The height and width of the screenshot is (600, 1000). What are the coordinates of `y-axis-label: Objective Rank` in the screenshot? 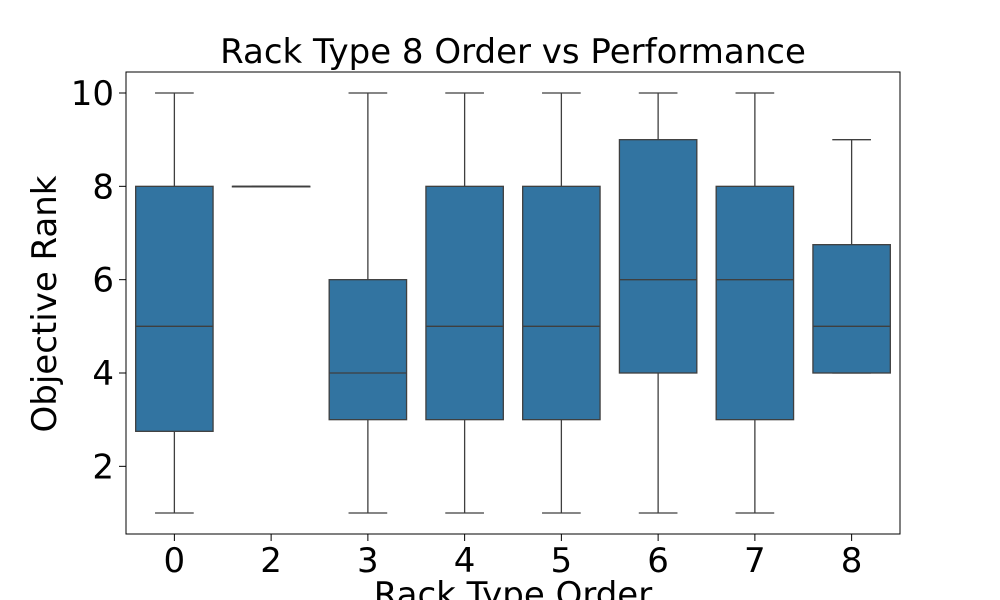 It's located at (45, 303).